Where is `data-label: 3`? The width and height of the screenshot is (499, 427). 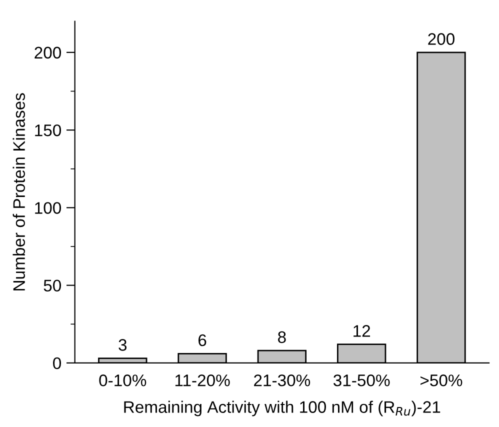
data-label: 3 is located at coordinates (122, 345).